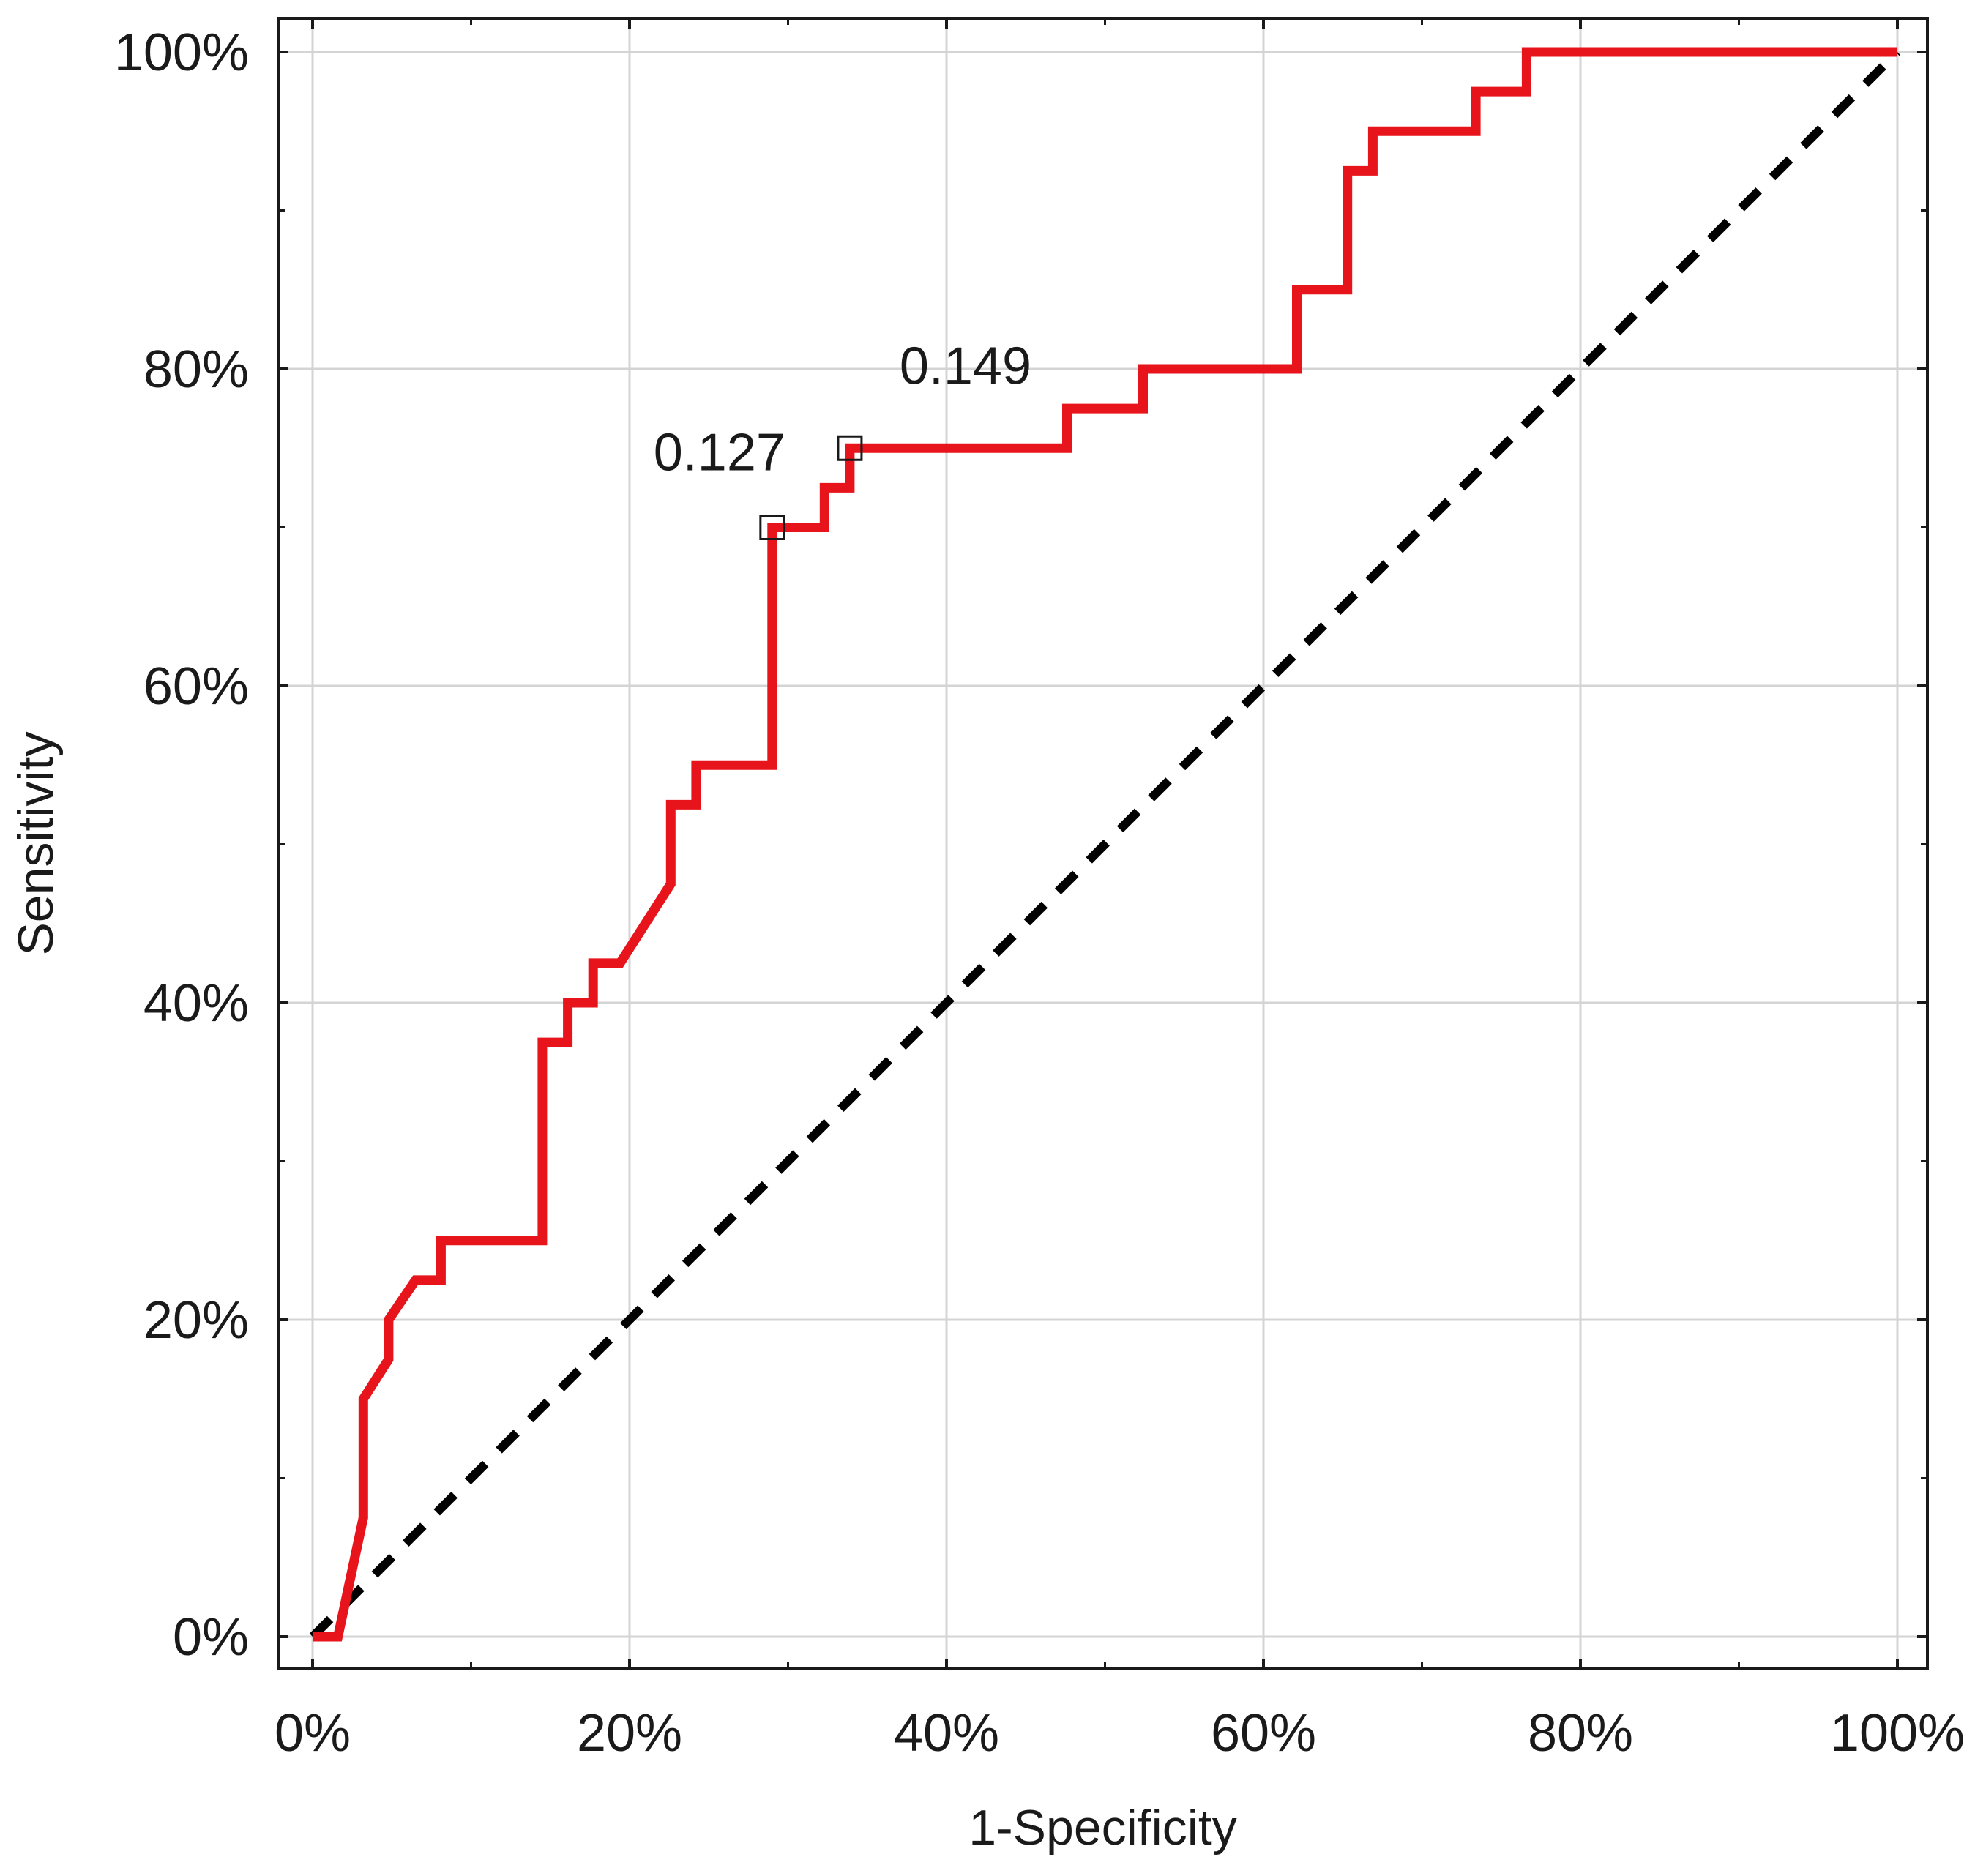 This screenshot has height=1876, width=1975. I want to click on x-tick-label: 20%, so click(629, 1734).